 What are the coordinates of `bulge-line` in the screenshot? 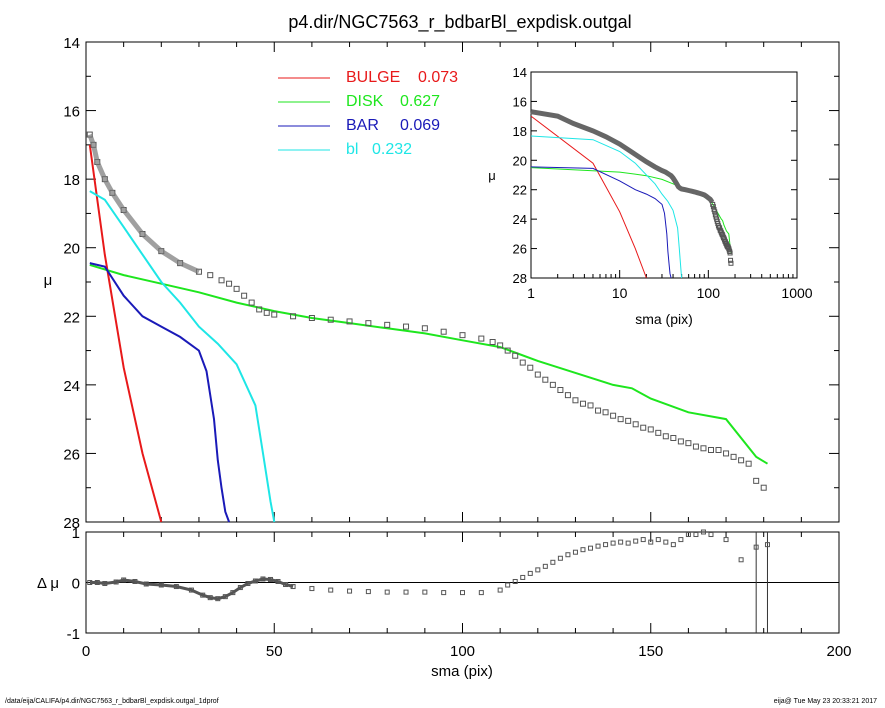 It's located at (125, 333).